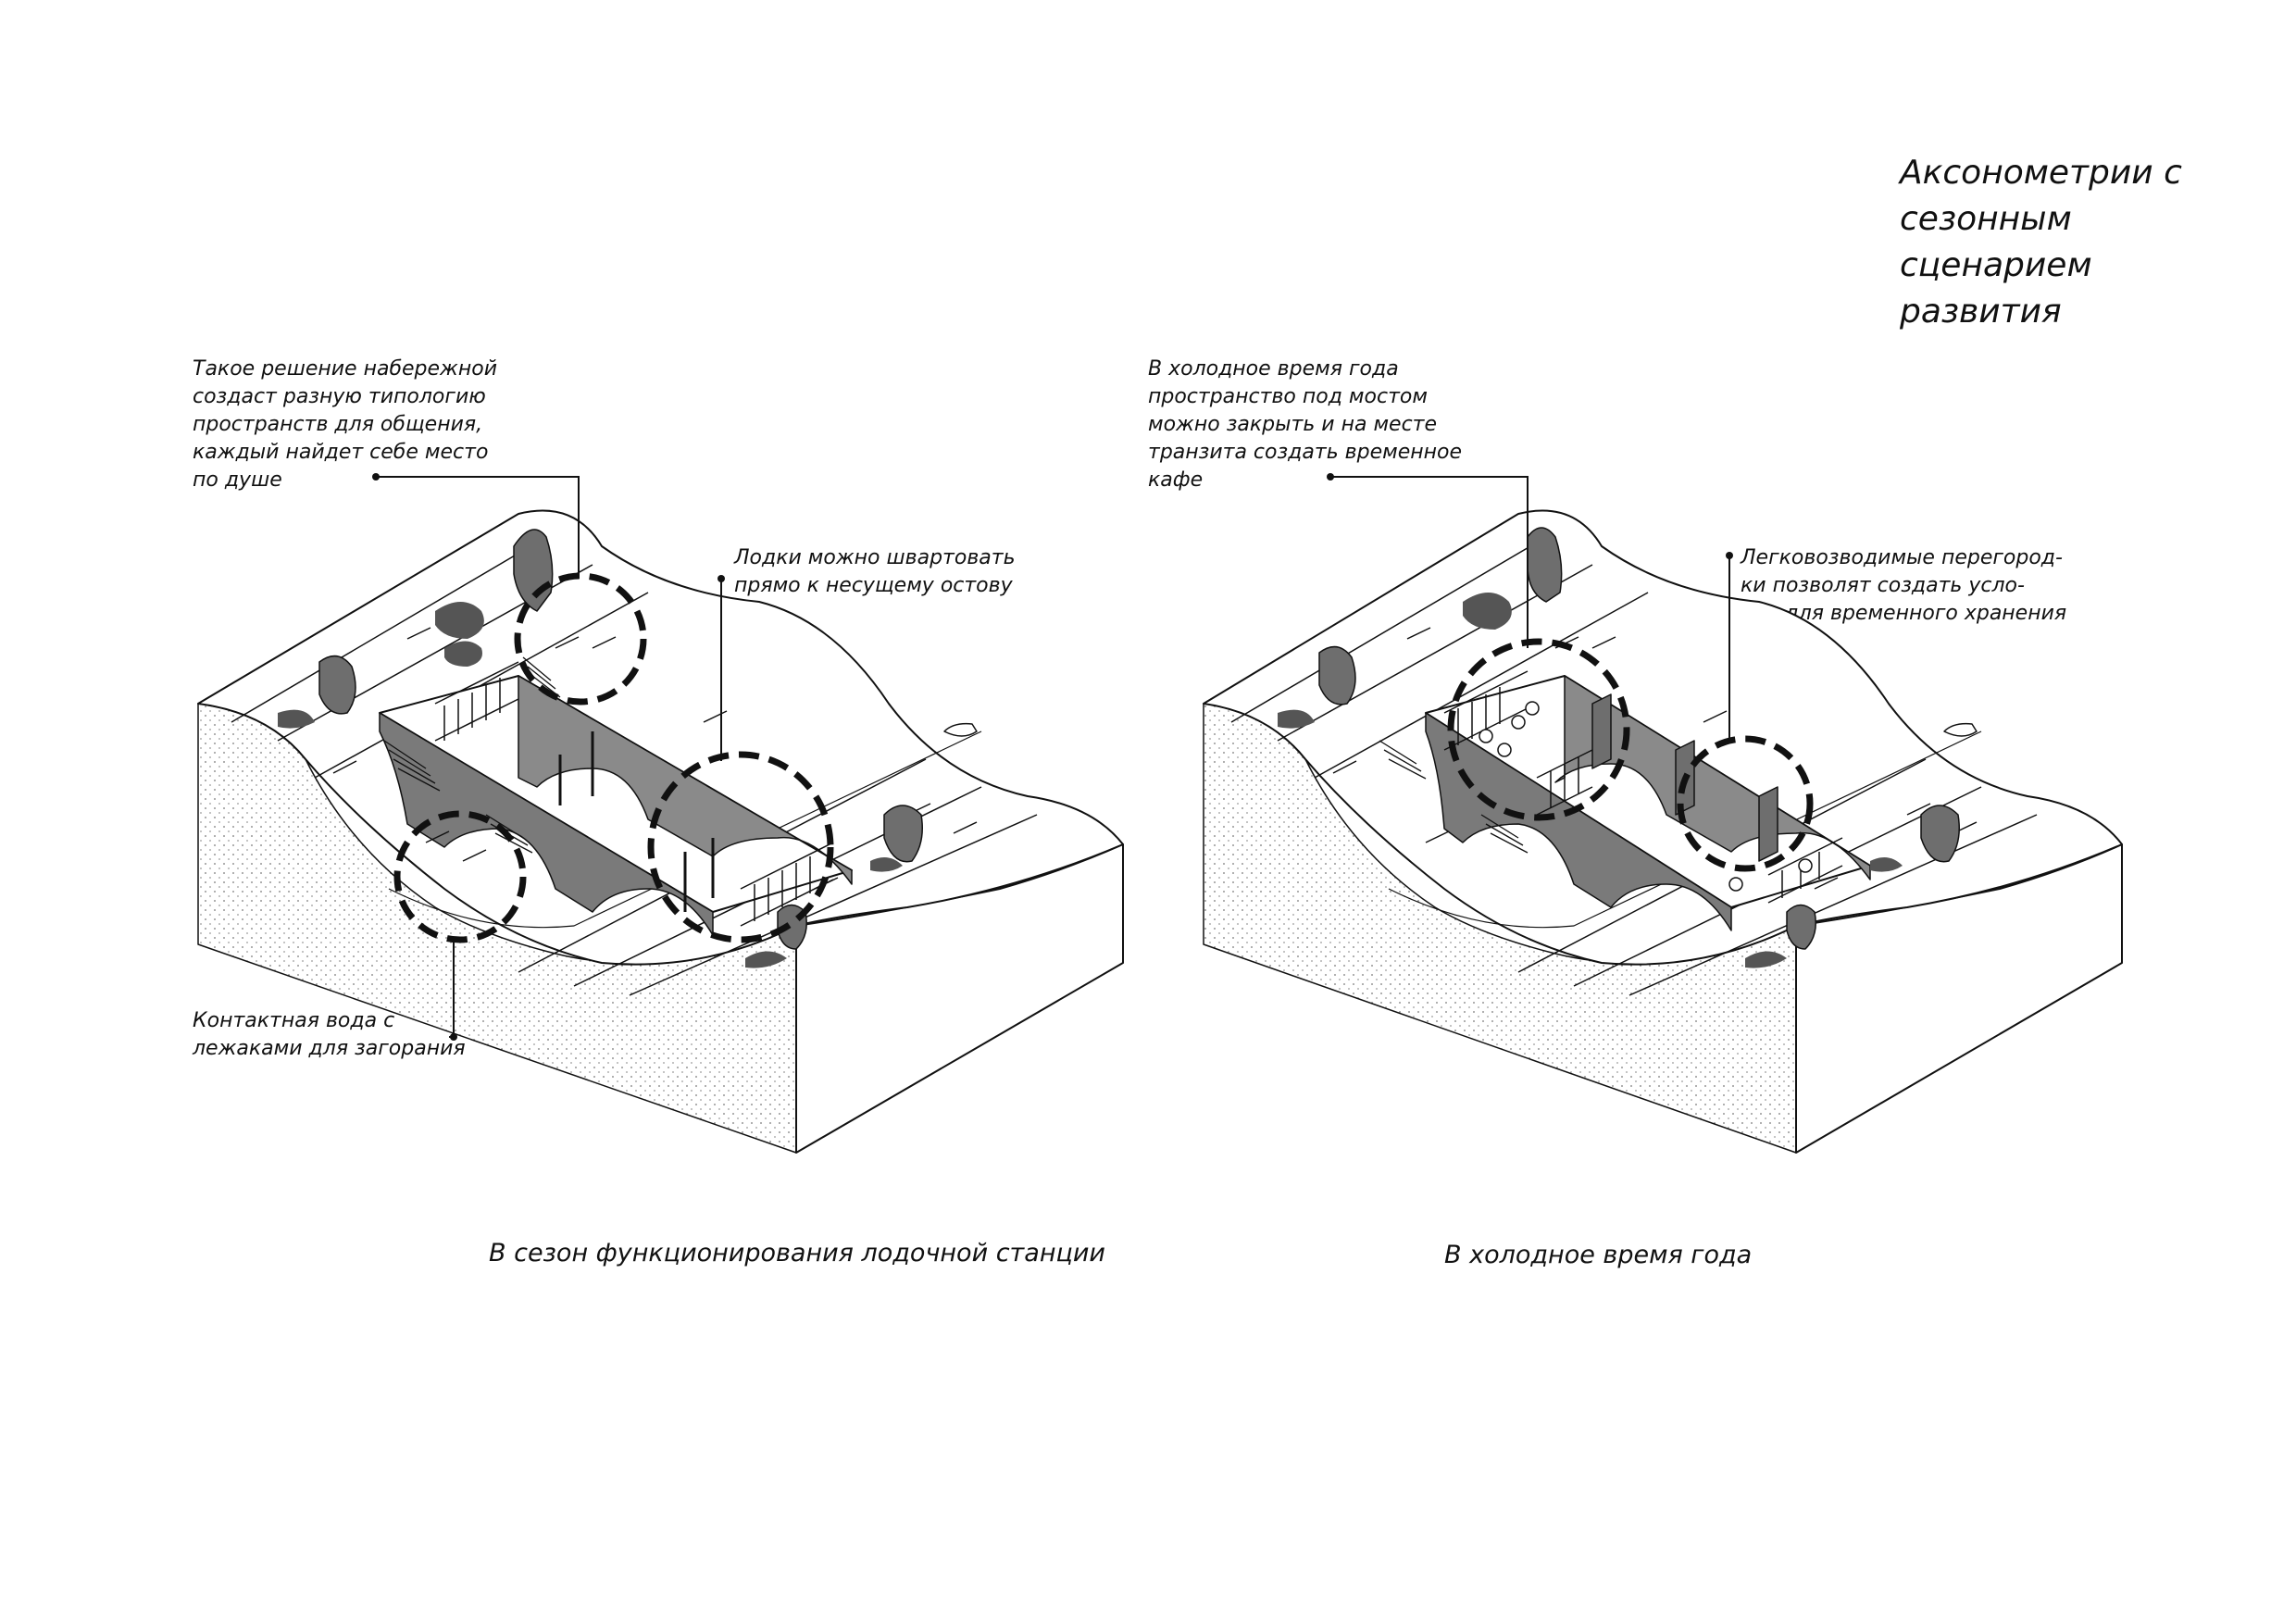 The width and height of the screenshot is (2296, 1623). What do you see at coordinates (1902, 558) in the screenshot?
I see `right-note-right-line: Легковозводимые перегород-` at bounding box center [1902, 558].